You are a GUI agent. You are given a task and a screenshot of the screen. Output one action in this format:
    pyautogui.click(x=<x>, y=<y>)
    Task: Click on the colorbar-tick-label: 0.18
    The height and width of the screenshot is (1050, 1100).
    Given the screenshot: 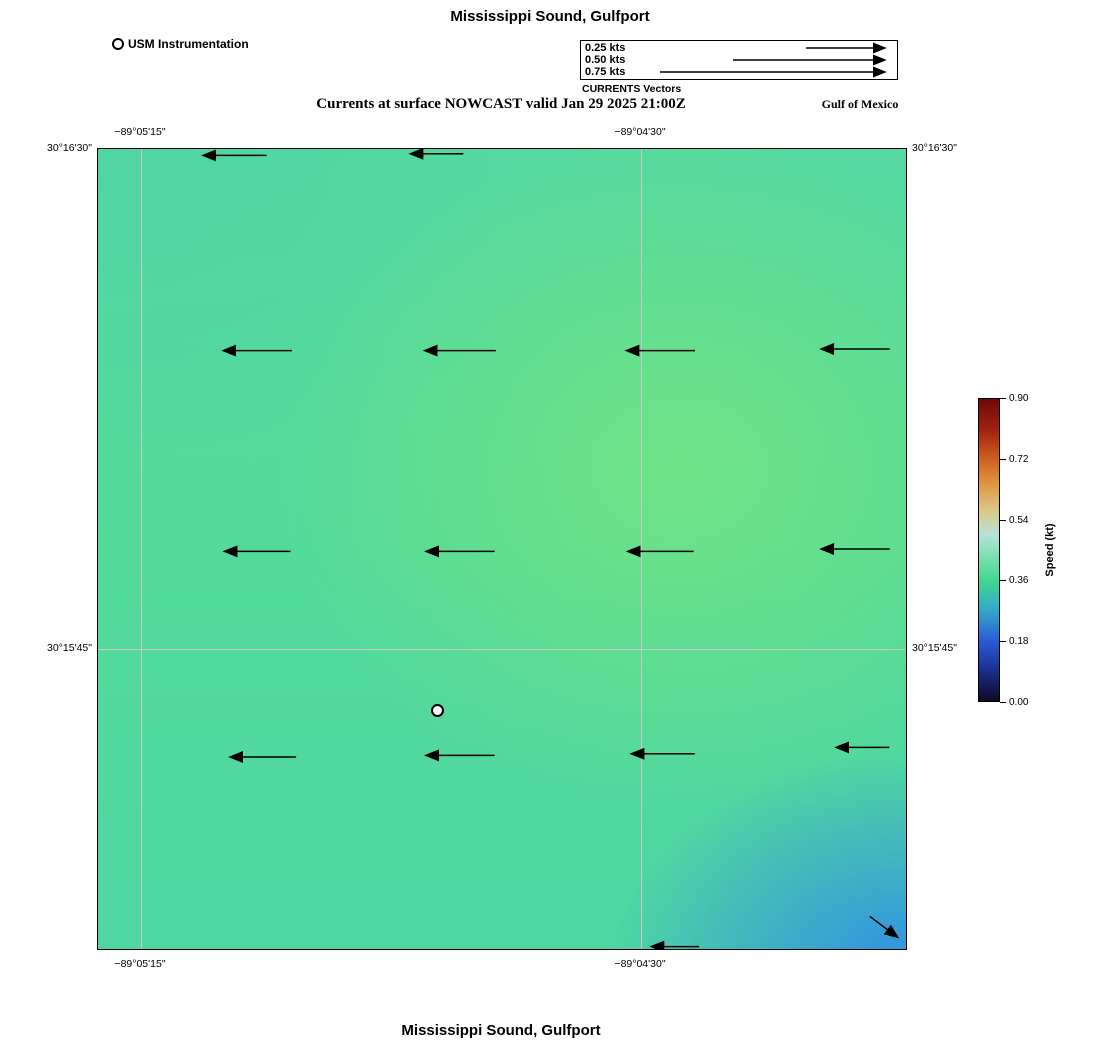 What is the action you would take?
    pyautogui.click(x=1019, y=641)
    